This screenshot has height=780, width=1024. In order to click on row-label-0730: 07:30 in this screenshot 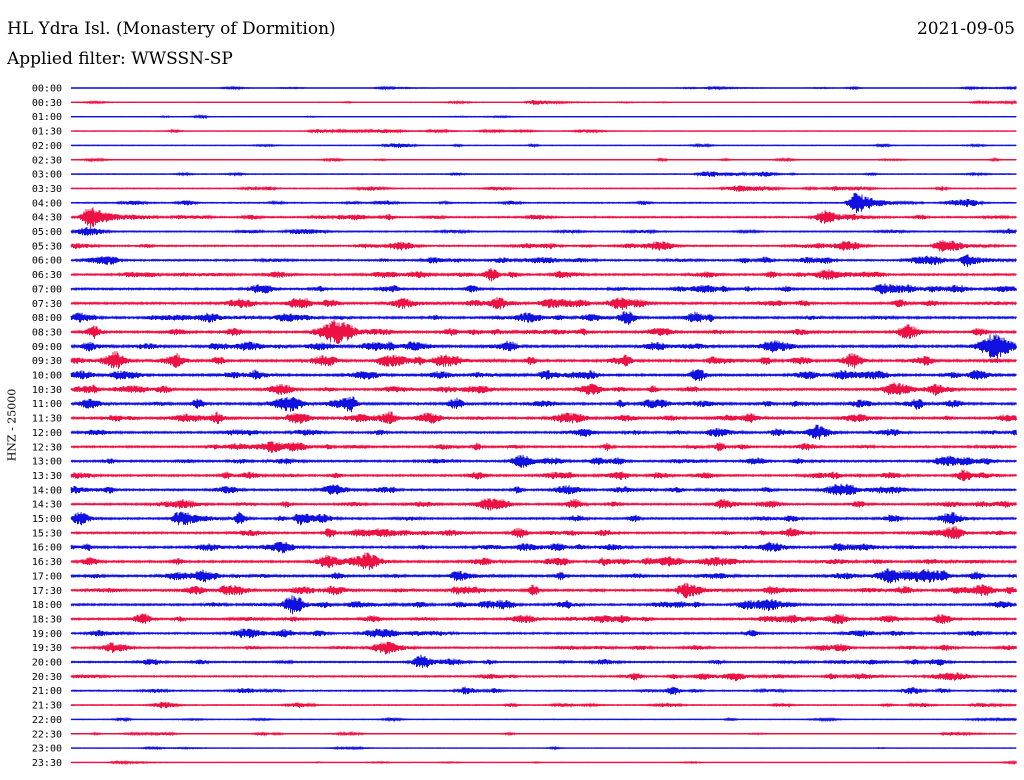, I will do `click(47, 304)`.